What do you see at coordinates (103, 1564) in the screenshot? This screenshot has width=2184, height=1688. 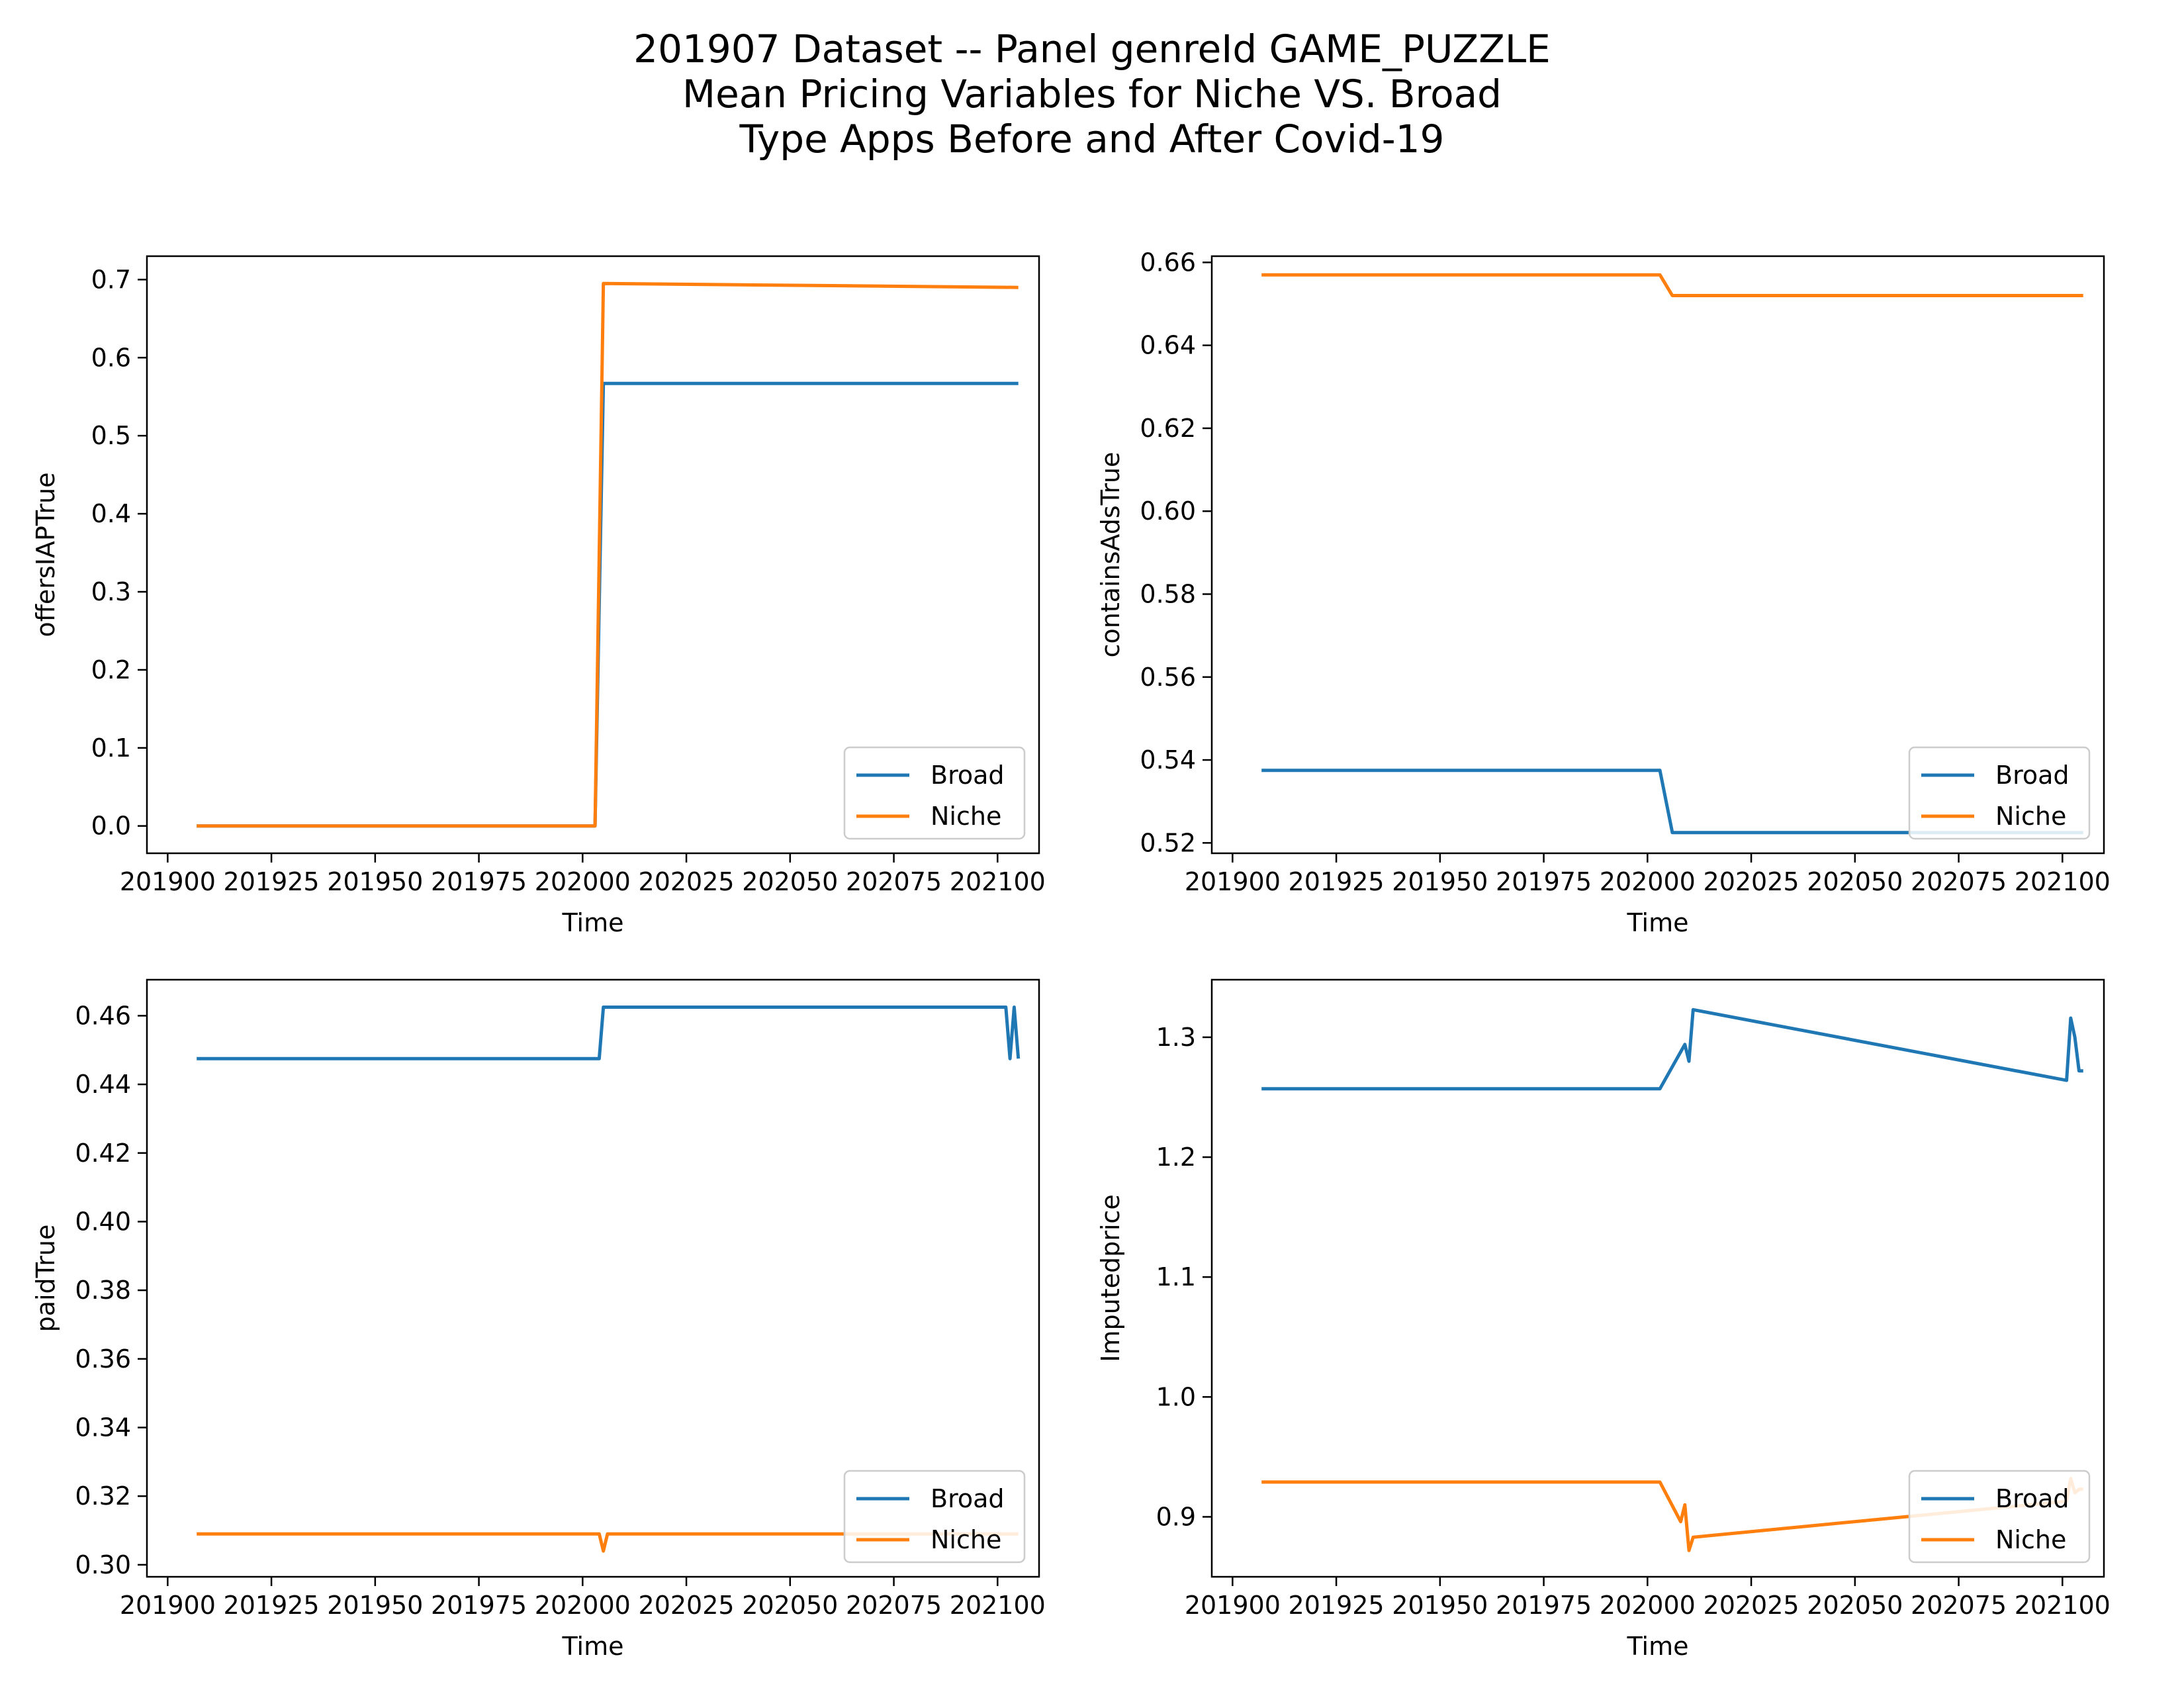 I see `y-tick-label: 0.30` at bounding box center [103, 1564].